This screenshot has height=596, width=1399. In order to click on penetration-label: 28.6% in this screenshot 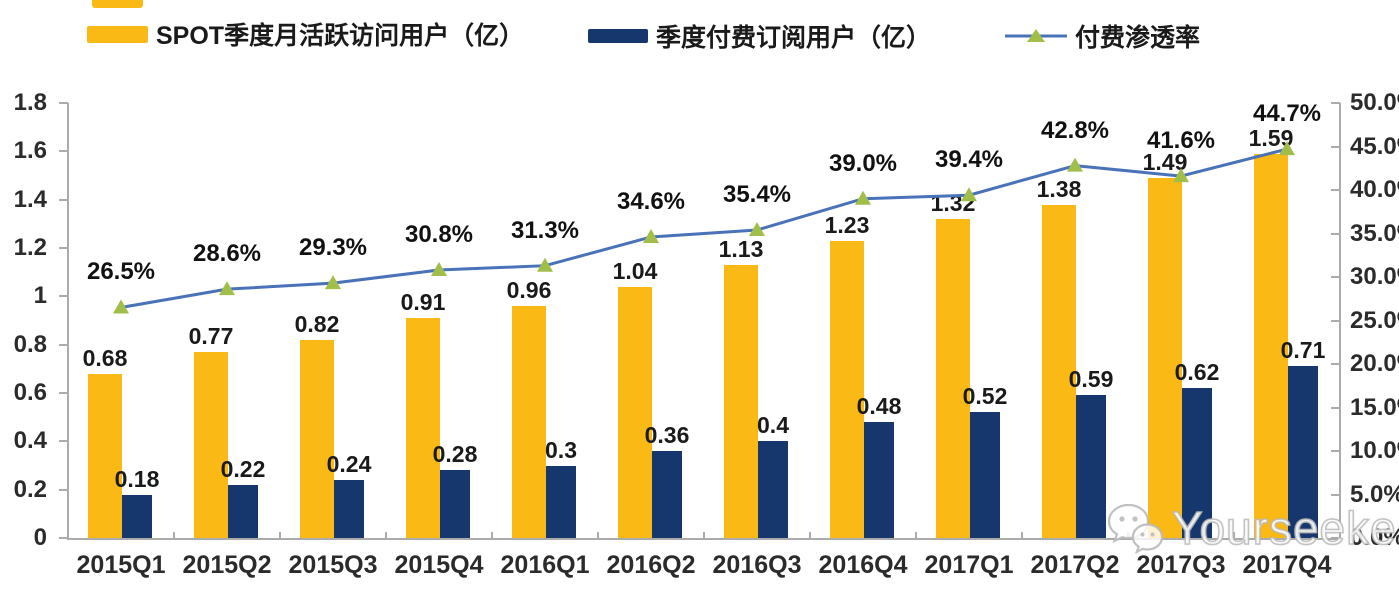, I will do `click(227, 254)`.